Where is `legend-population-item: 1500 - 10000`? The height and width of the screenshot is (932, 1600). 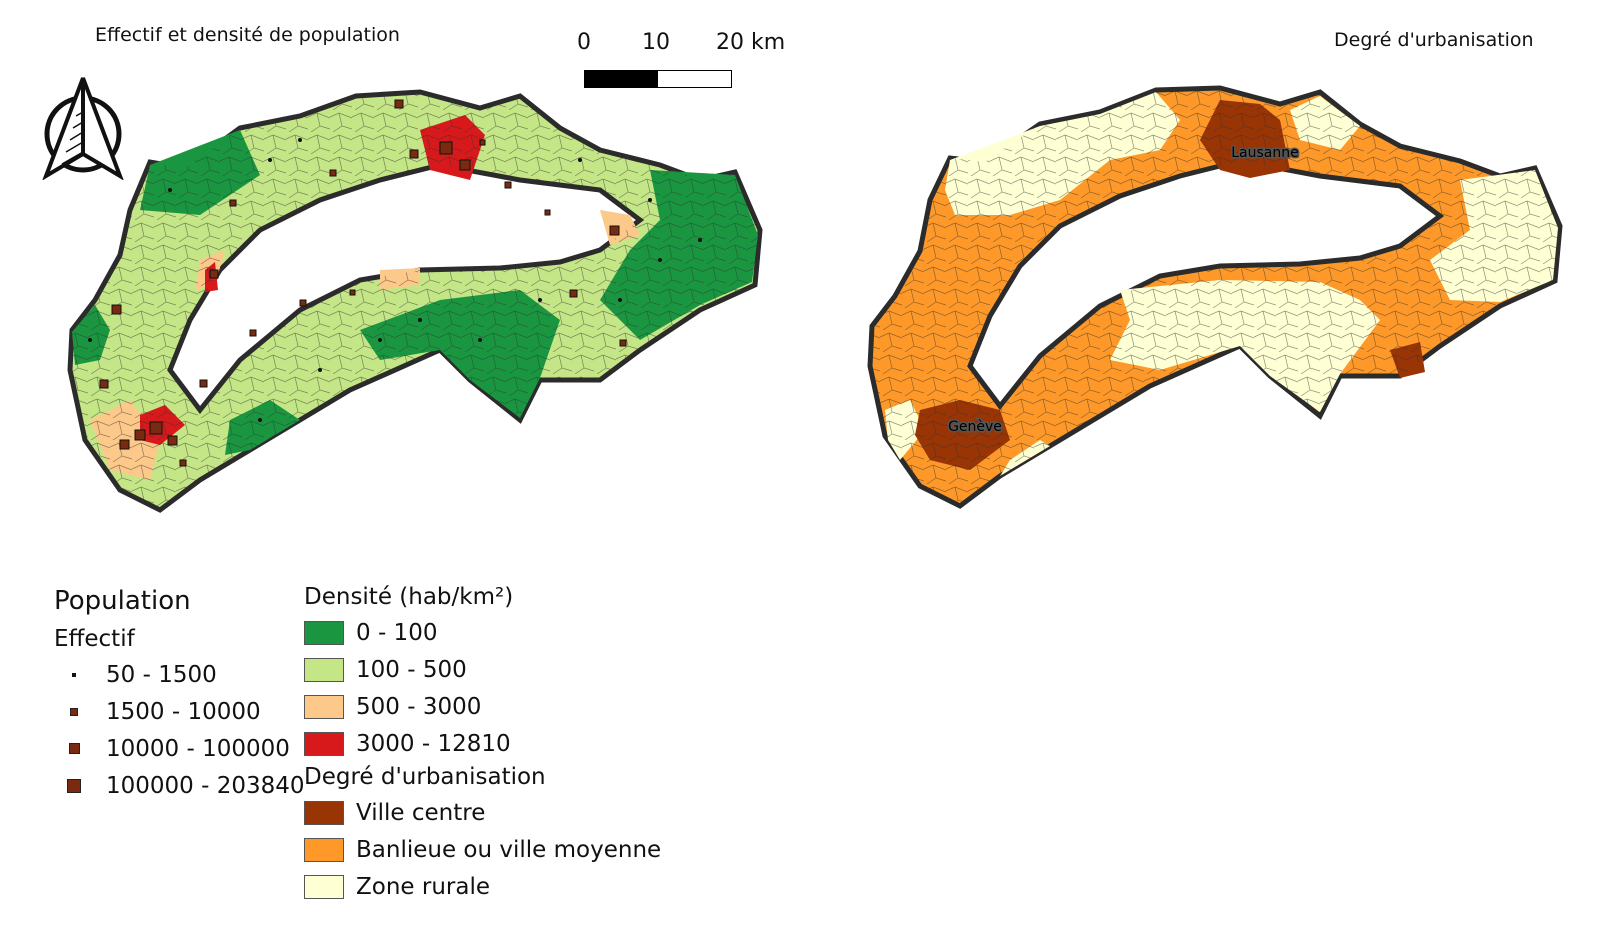 legend-population-item: 1500 - 10000 is located at coordinates (179, 711).